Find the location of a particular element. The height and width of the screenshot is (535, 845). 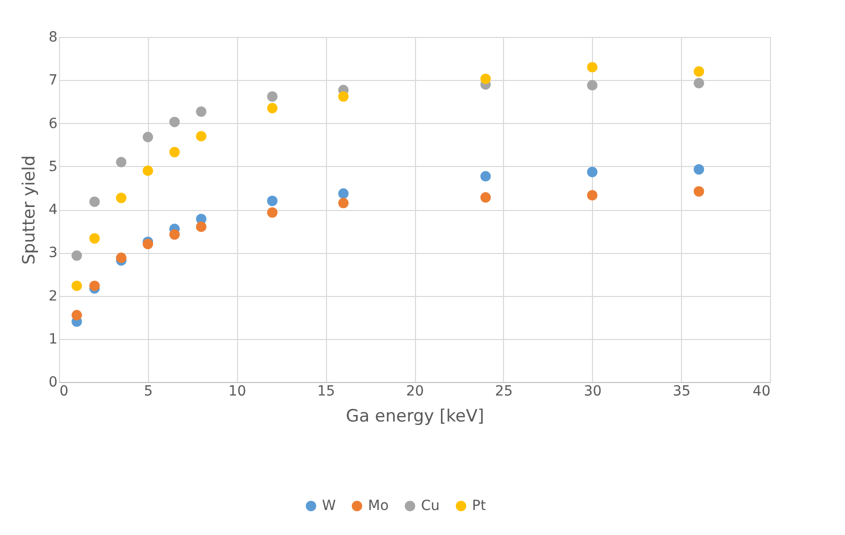

y-tick-label: 2 is located at coordinates (53, 296).